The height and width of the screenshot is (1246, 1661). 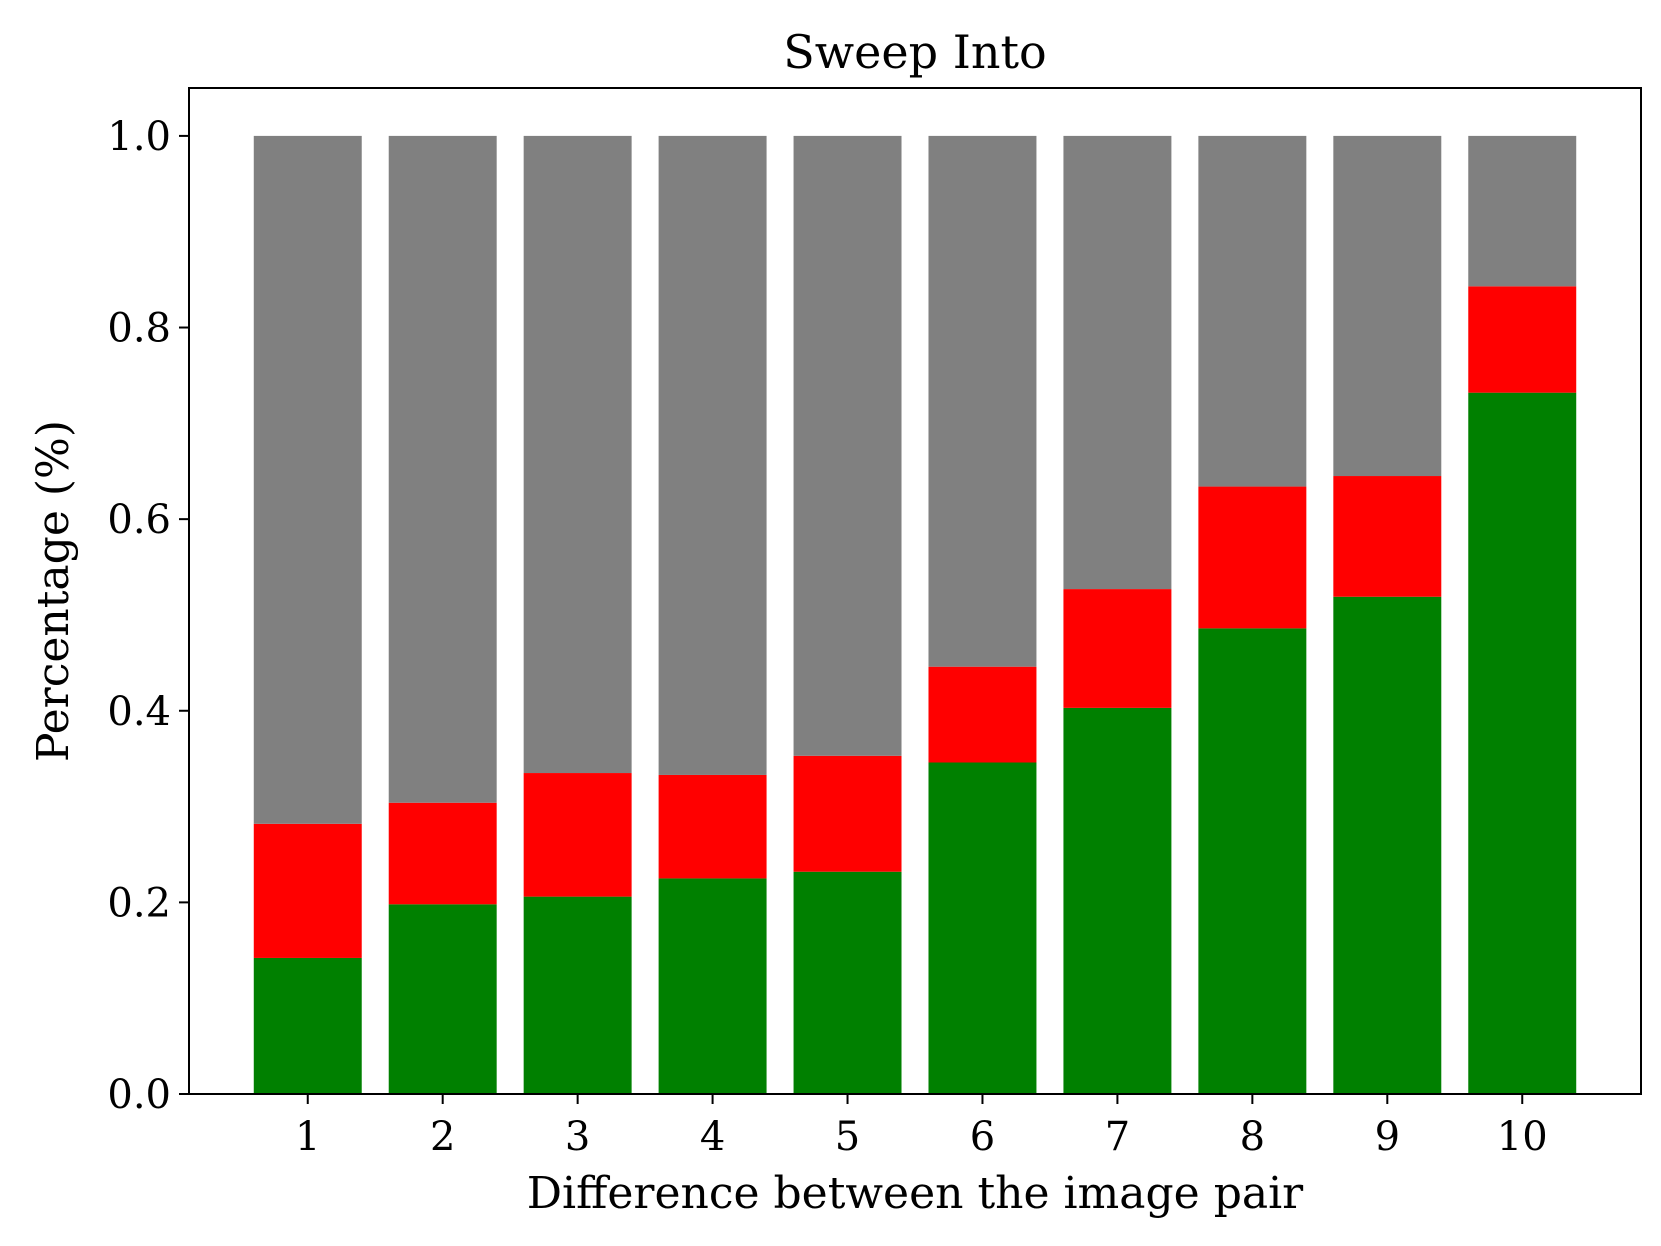 I want to click on y-axis-label: Percentage (%), so click(x=53, y=591).